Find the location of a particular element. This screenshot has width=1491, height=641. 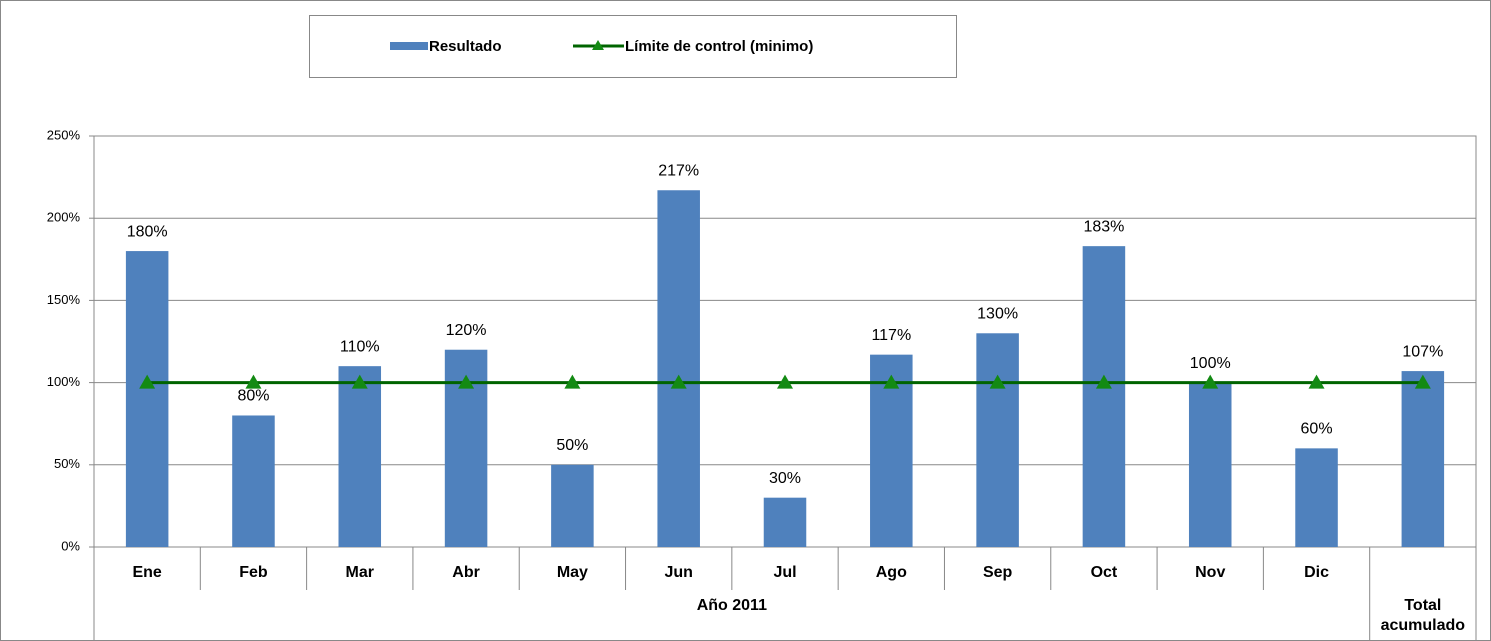

data-label: 180% is located at coordinates (147, 231).